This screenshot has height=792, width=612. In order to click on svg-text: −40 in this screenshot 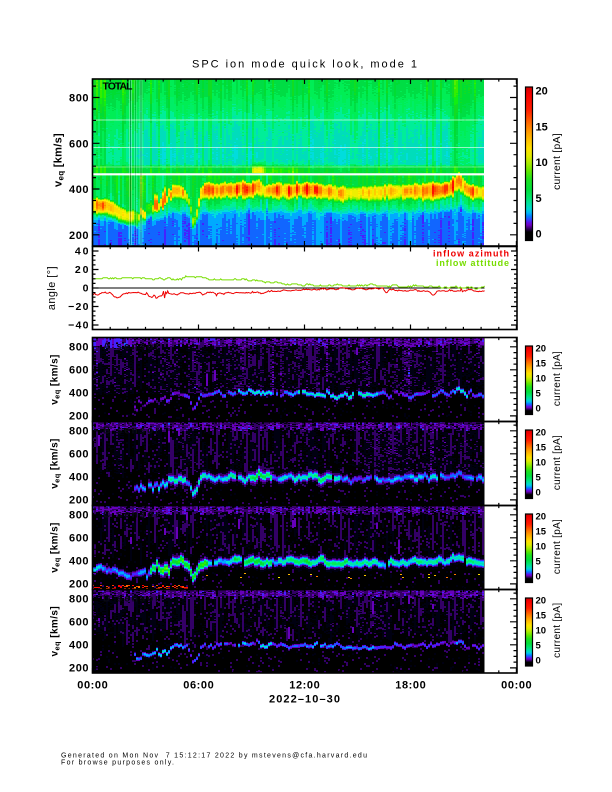, I will do `click(78, 326)`.